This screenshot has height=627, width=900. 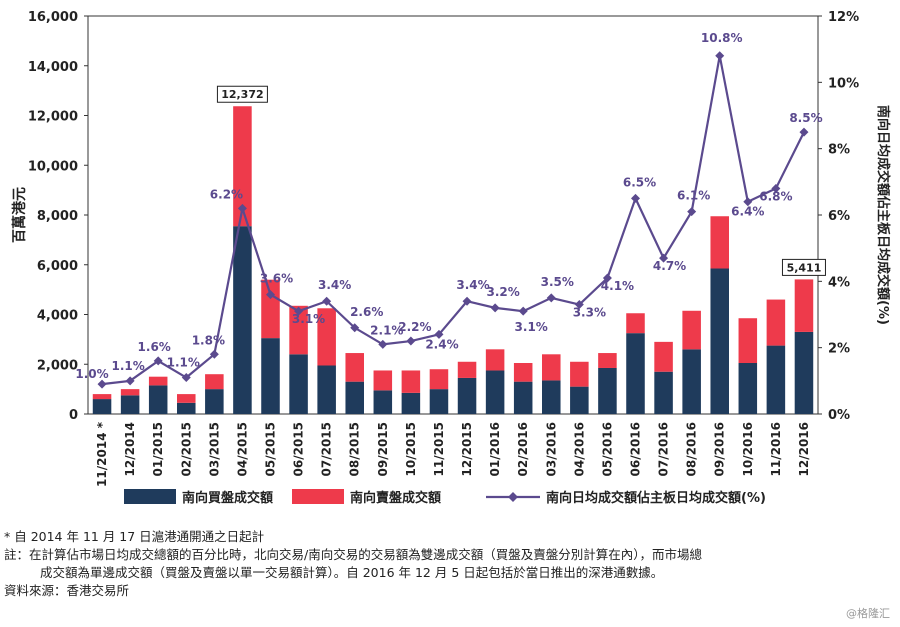 I want to click on x-tick-label: 12/2014, so click(x=130, y=449).